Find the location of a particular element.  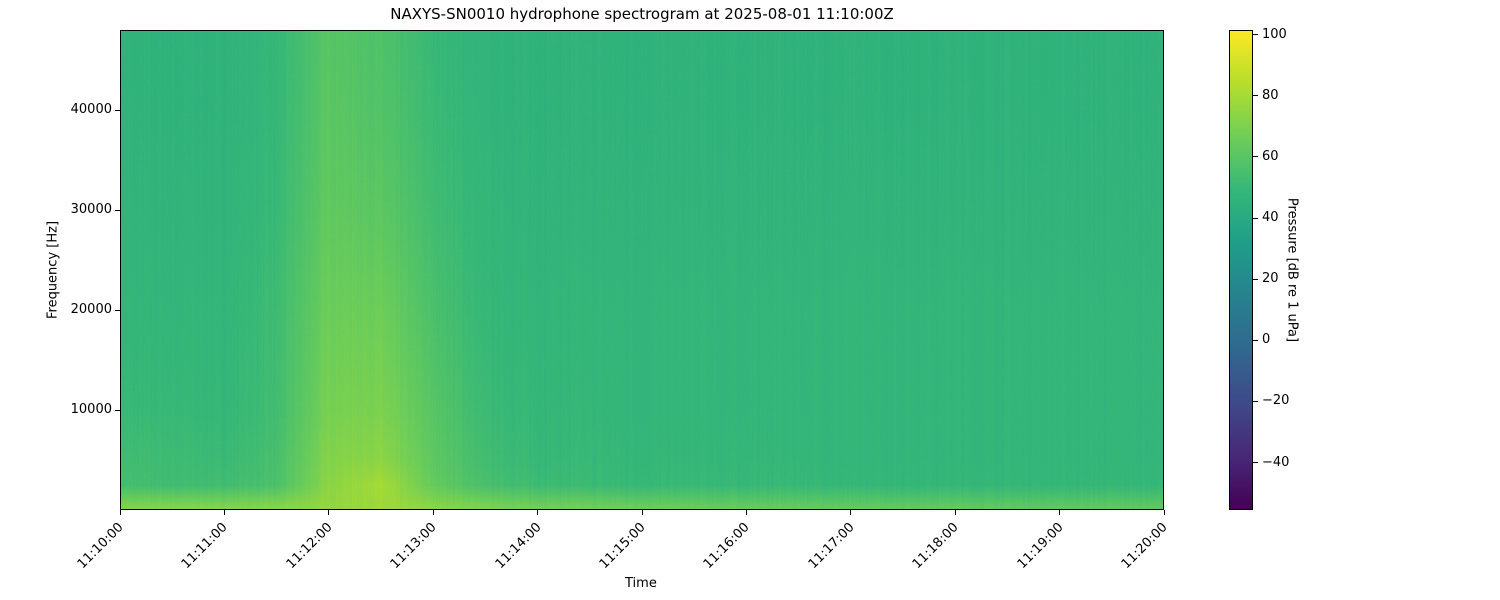

colorbar is located at coordinates (1241, 270).